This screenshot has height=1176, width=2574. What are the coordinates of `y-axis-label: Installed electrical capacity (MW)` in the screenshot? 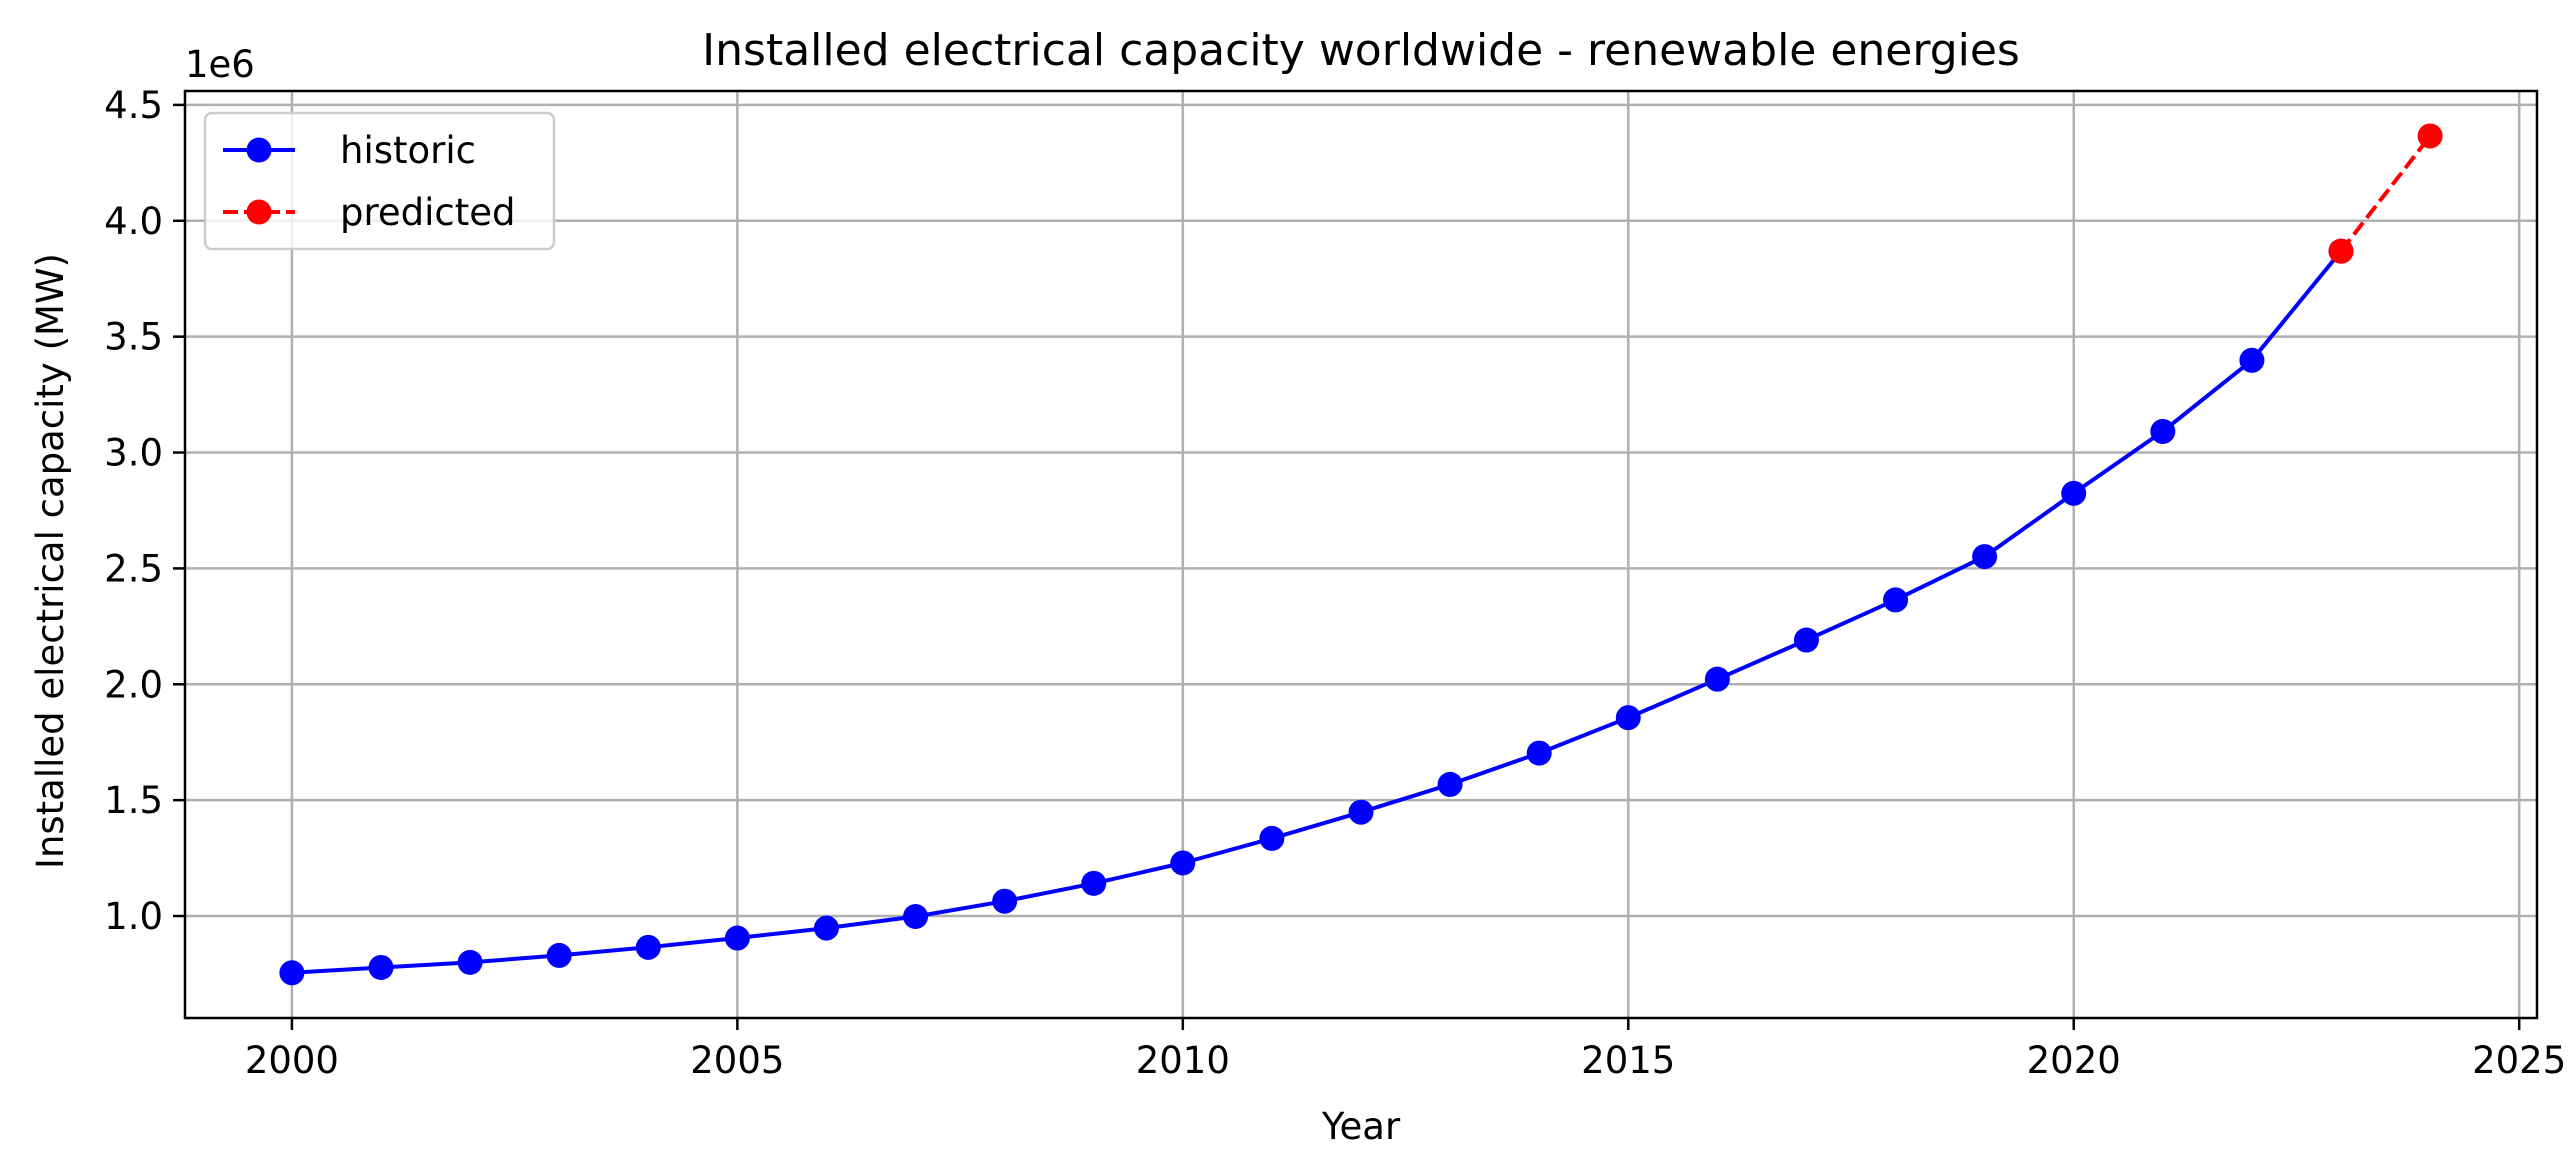 It's located at (50, 561).